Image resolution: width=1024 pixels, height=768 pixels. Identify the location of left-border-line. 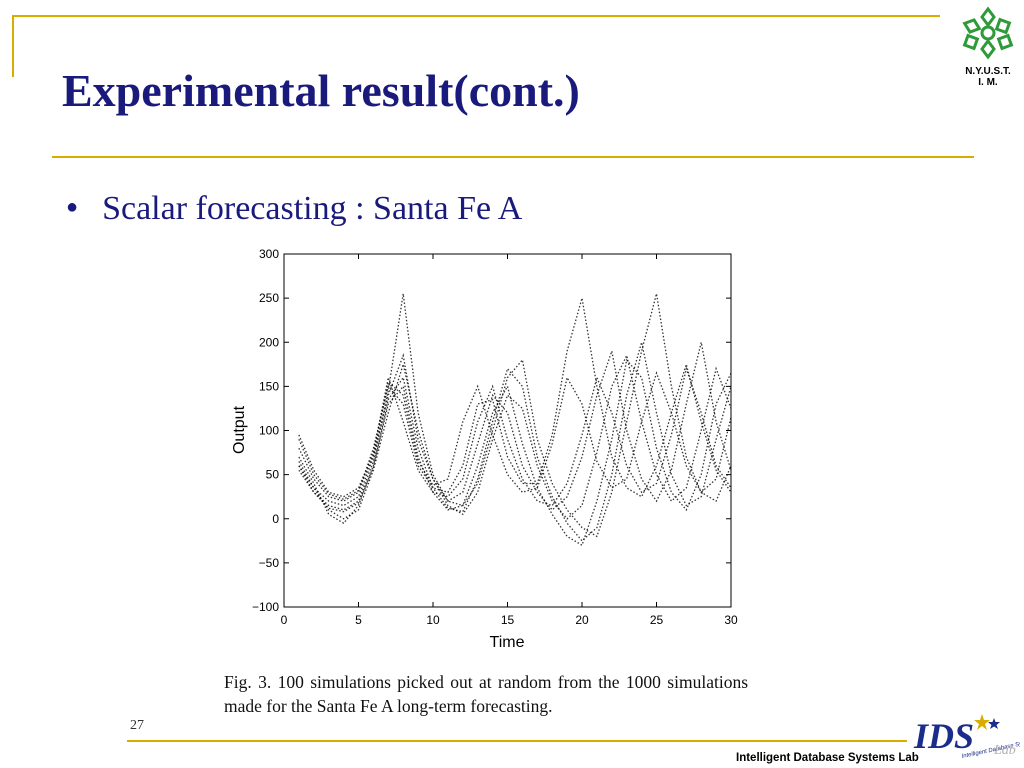
(13, 46).